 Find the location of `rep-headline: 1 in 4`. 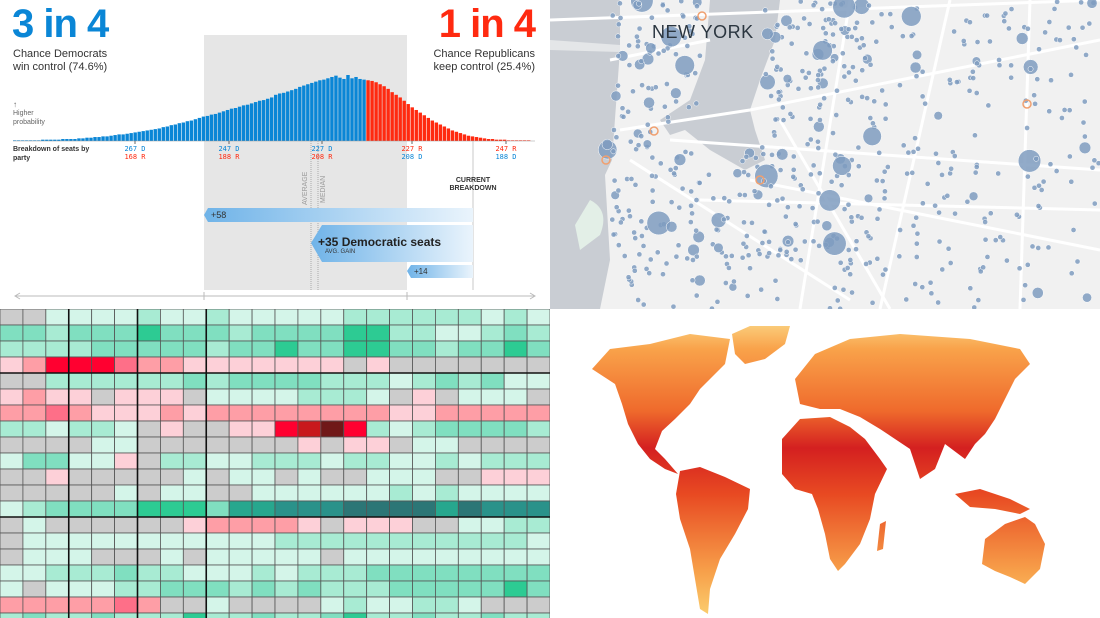

rep-headline: 1 in 4 is located at coordinates (487, 24).